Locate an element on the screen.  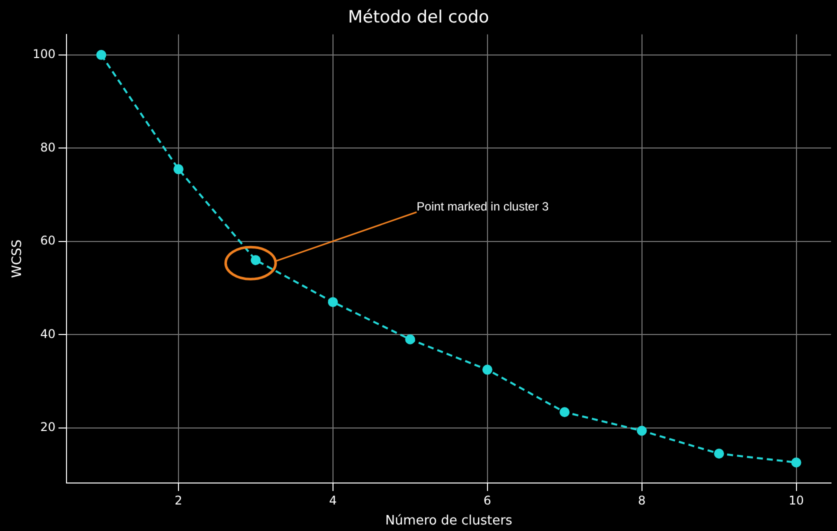
y-axis-title: WCSS is located at coordinates (18, 258).